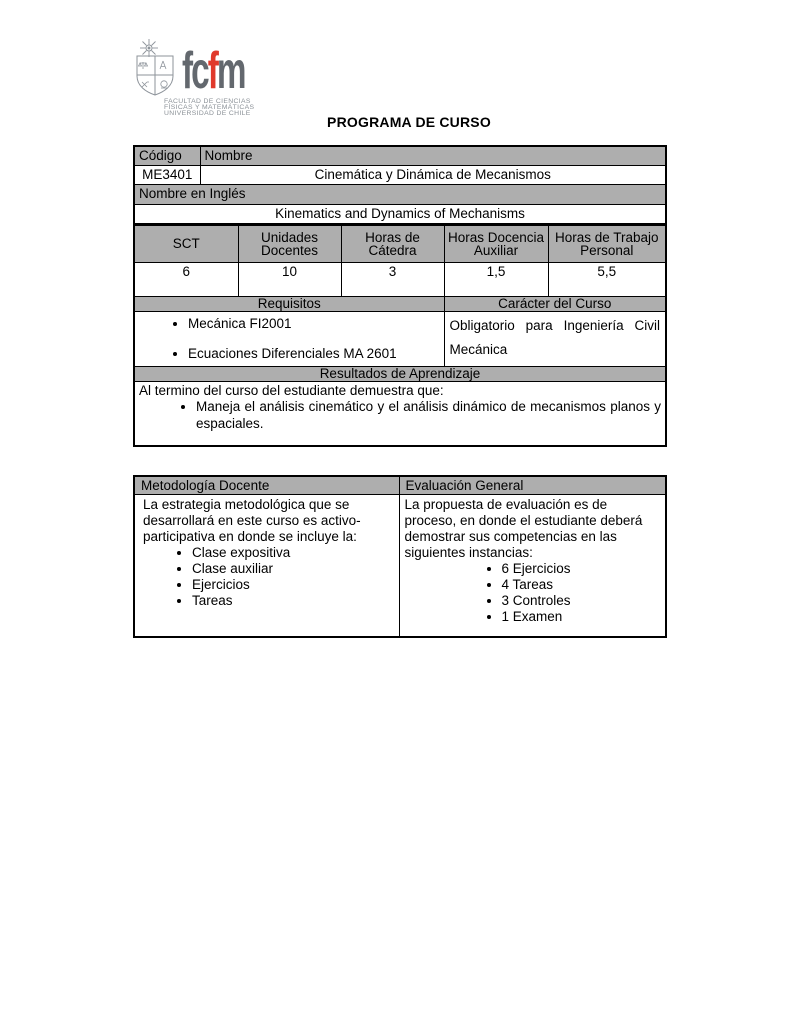 This screenshot has width=800, height=1035. Describe the element at coordinates (392, 280) in the screenshot. I see `horas-catedra-value-cell: 3` at that location.